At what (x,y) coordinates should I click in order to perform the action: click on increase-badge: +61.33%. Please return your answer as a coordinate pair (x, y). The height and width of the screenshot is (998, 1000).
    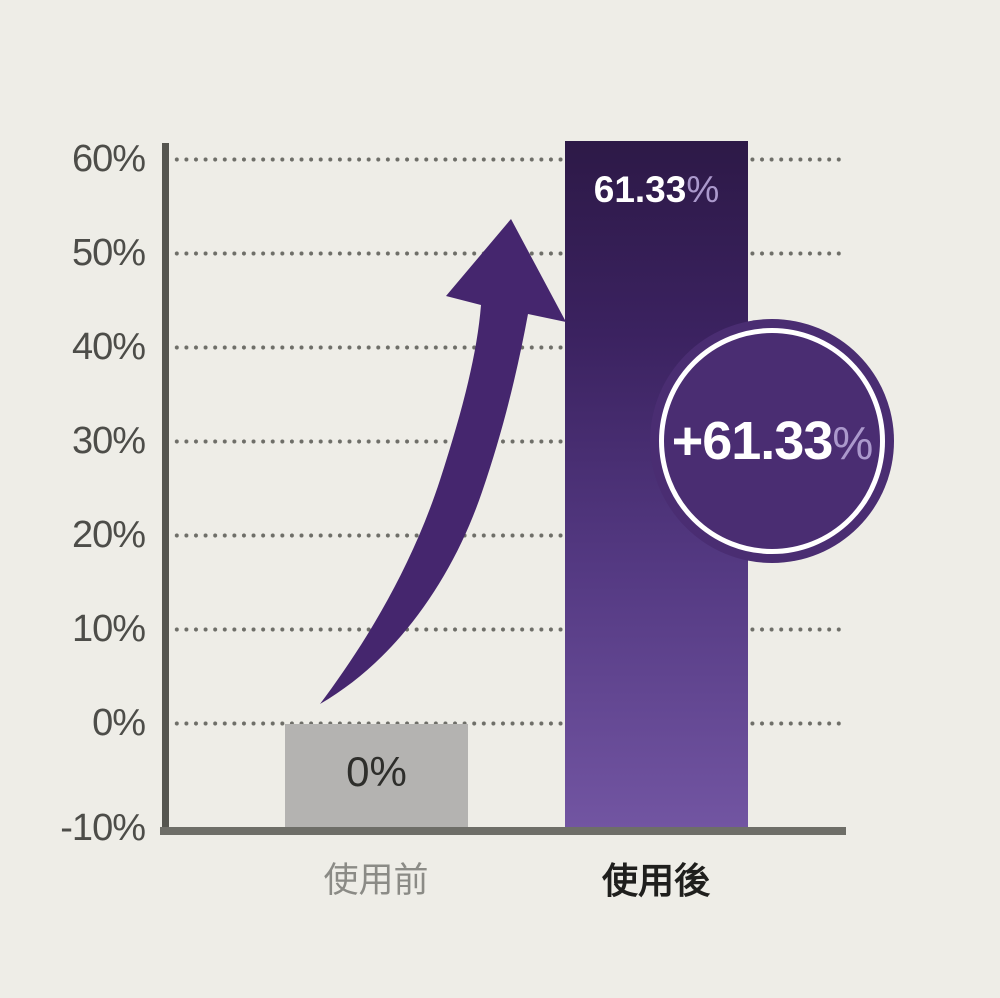
    Looking at the image, I should click on (772, 441).